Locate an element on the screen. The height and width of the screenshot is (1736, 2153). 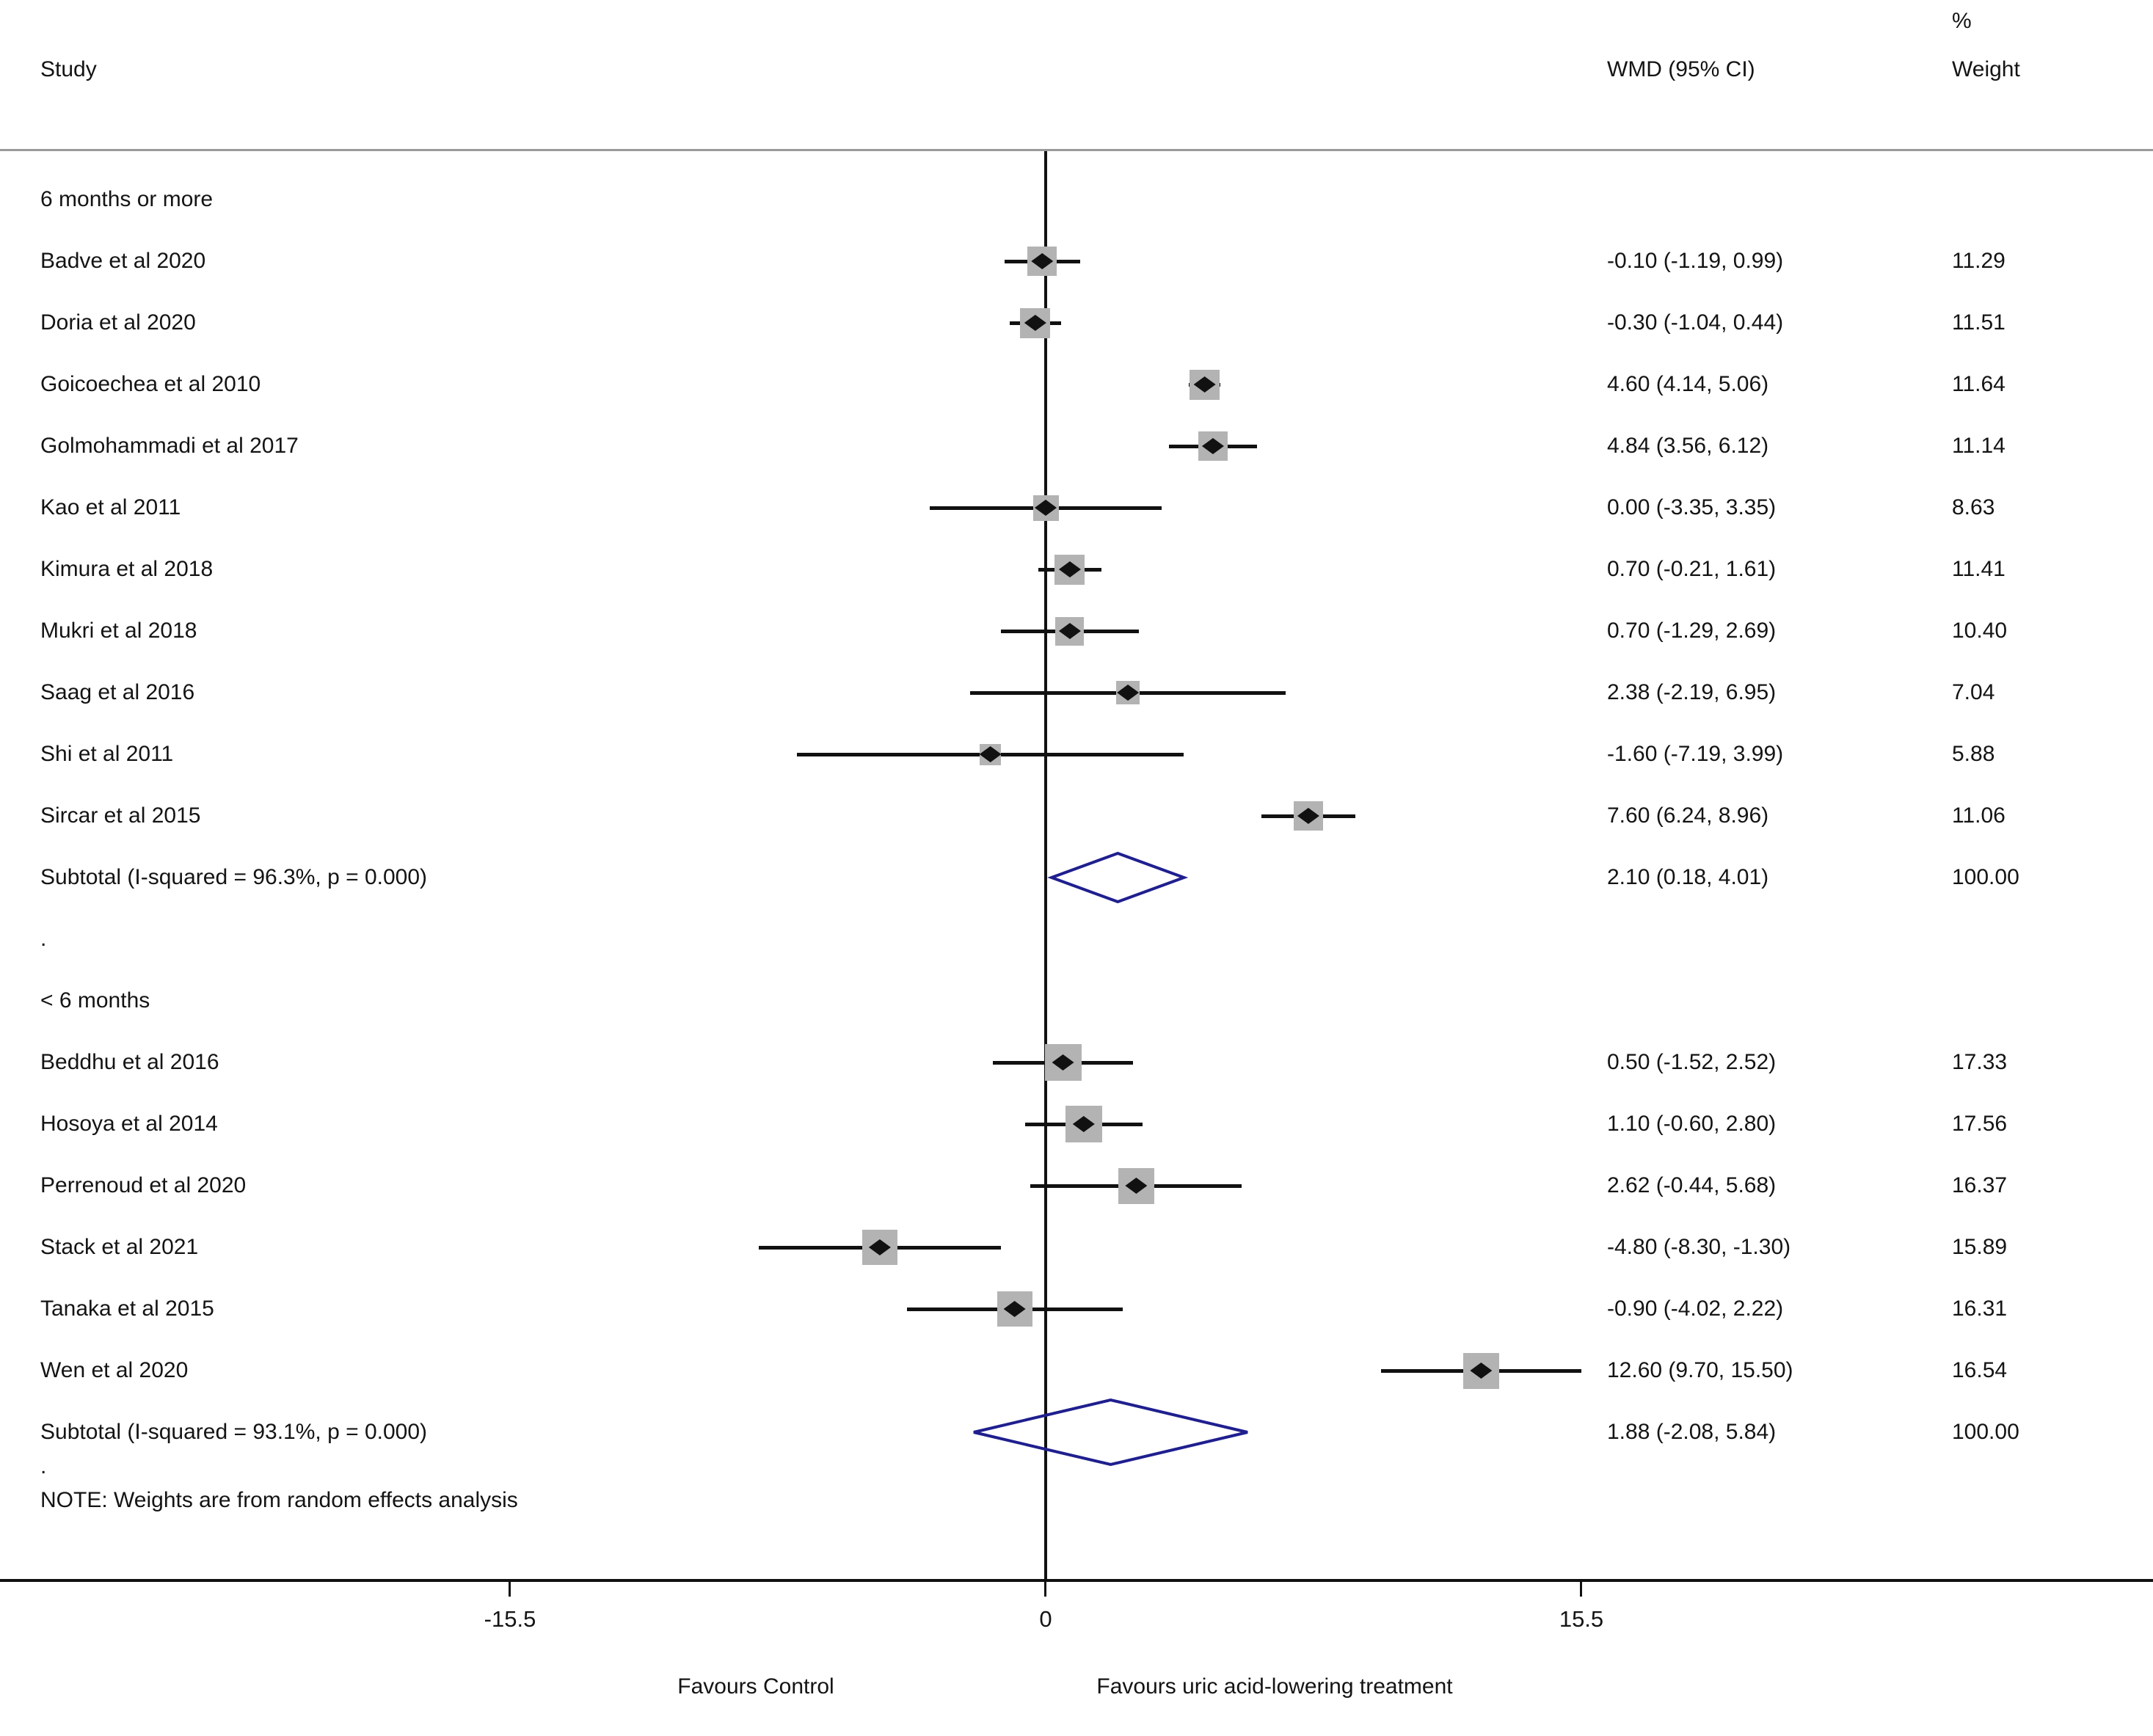
weight-value: 17.56 is located at coordinates (1980, 1124).